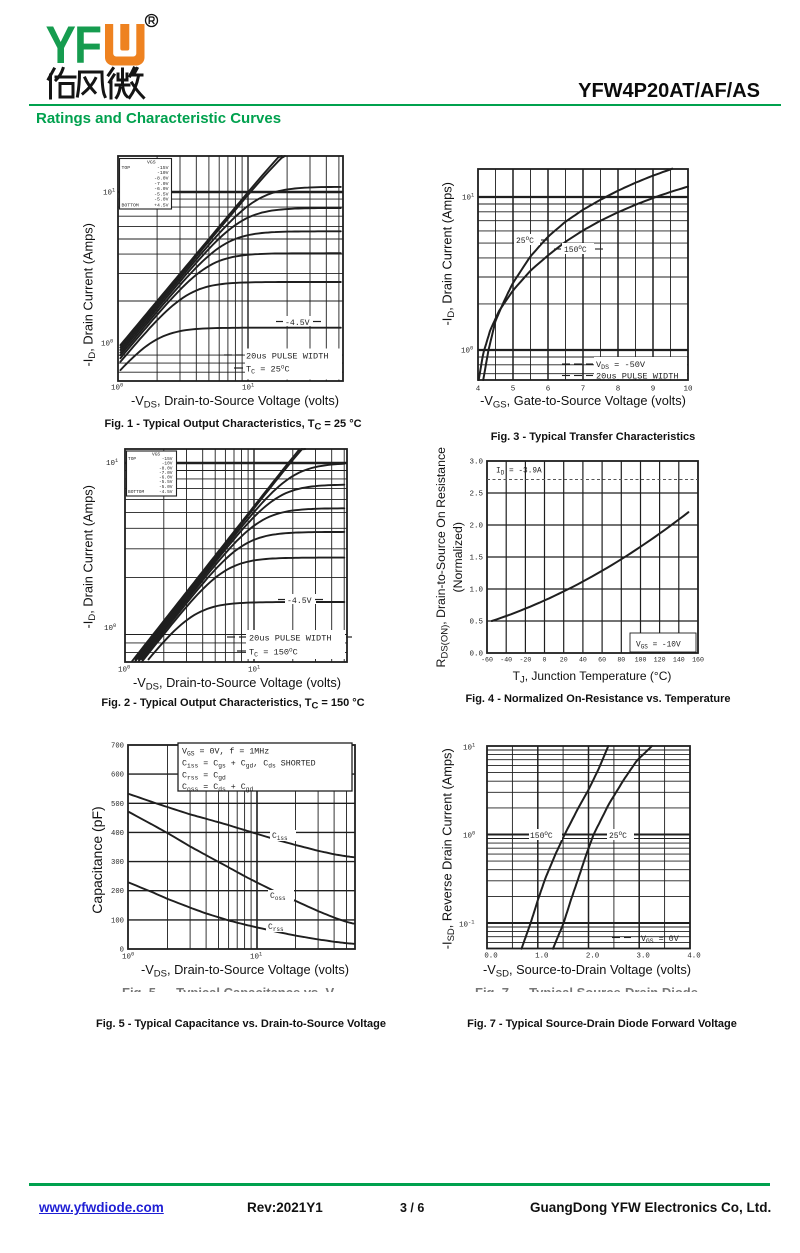 The width and height of the screenshot is (800, 1253). What do you see at coordinates (280, 837) in the screenshot?
I see `svg-text: Ciss` at bounding box center [280, 837].